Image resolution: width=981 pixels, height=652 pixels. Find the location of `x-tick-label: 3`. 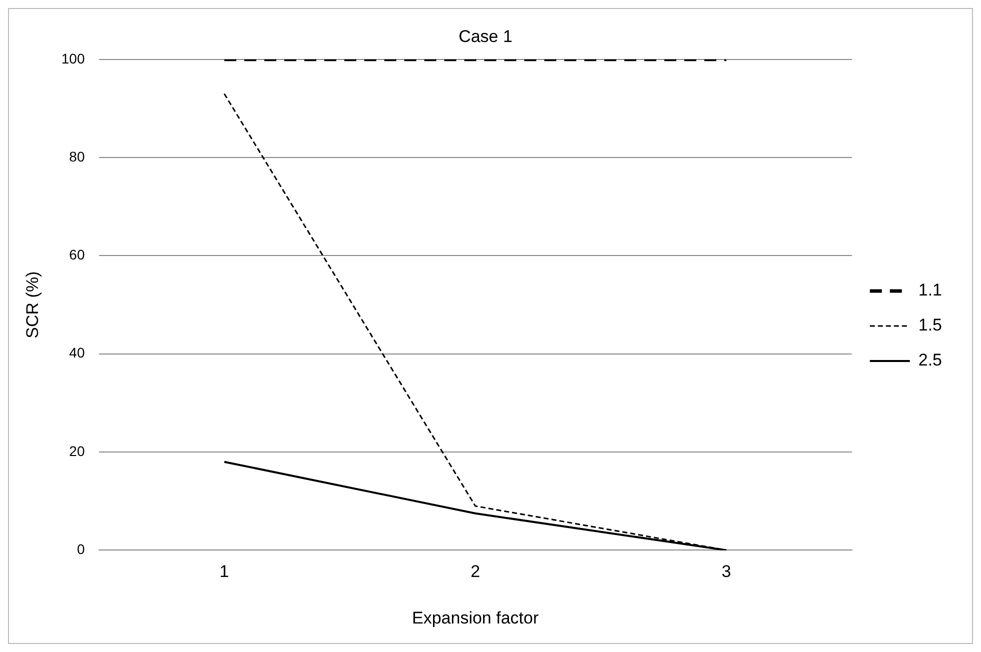

x-tick-label: 3 is located at coordinates (727, 572).